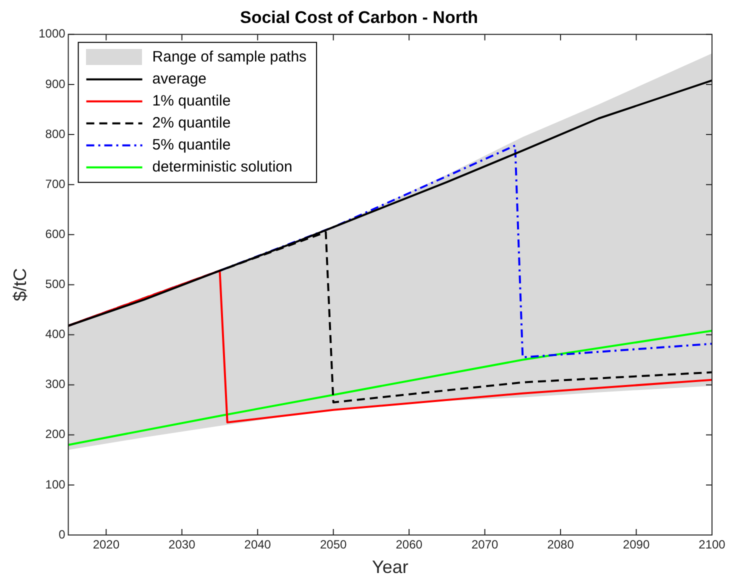  What do you see at coordinates (55, 83) in the screenshot?
I see `y-tick-label: 900` at bounding box center [55, 83].